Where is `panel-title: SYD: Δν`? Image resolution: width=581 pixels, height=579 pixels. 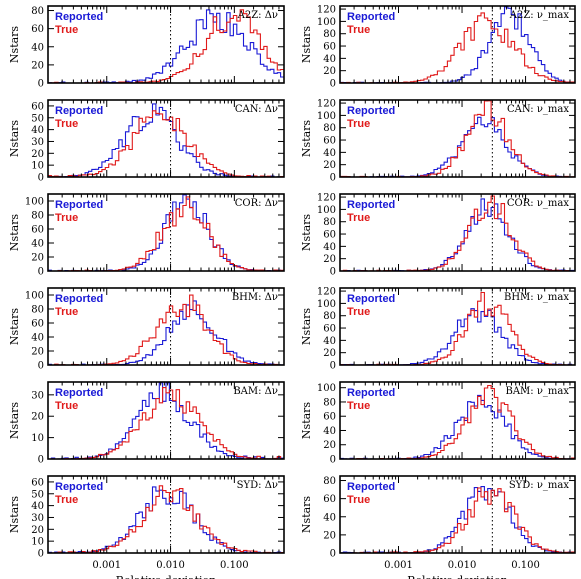 panel-title: SYD: Δν is located at coordinates (257, 485).